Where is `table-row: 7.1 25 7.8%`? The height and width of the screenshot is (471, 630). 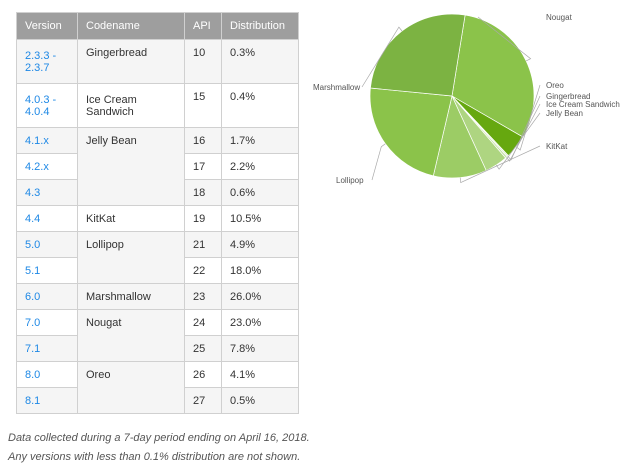 table-row: 7.1 25 7.8% is located at coordinates (157, 348).